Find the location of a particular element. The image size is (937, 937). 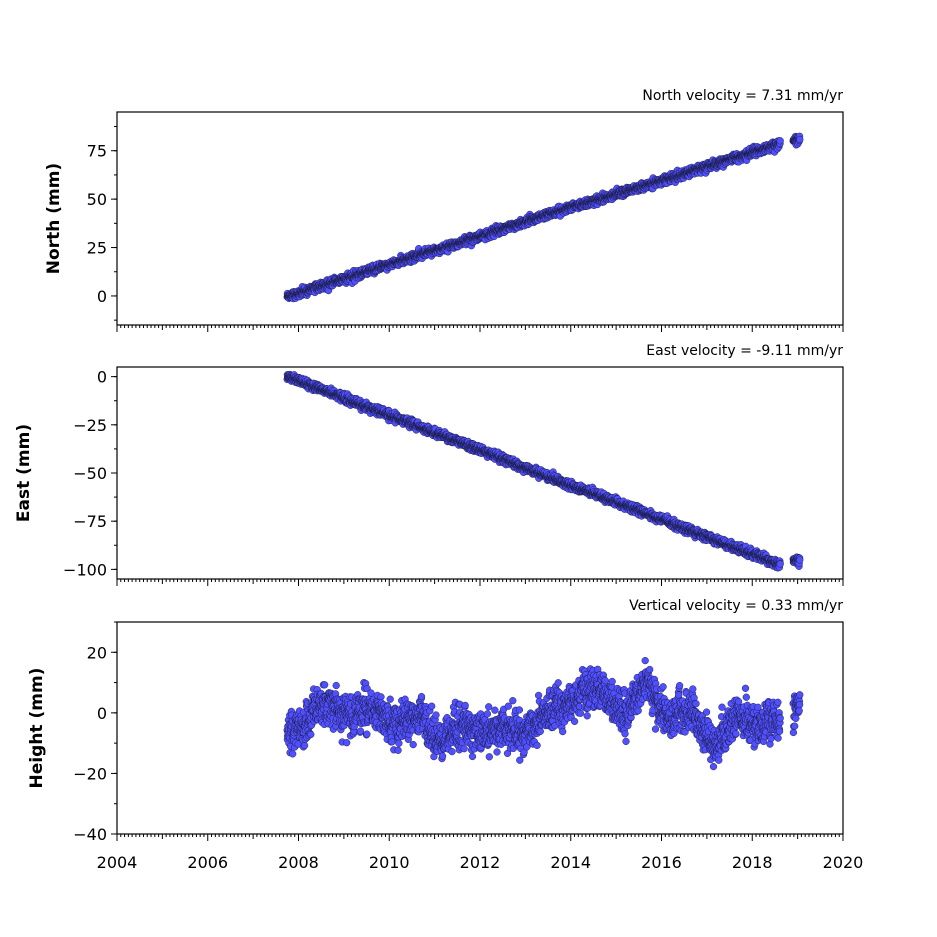

y-tick-label: 50 is located at coordinates (97, 199).